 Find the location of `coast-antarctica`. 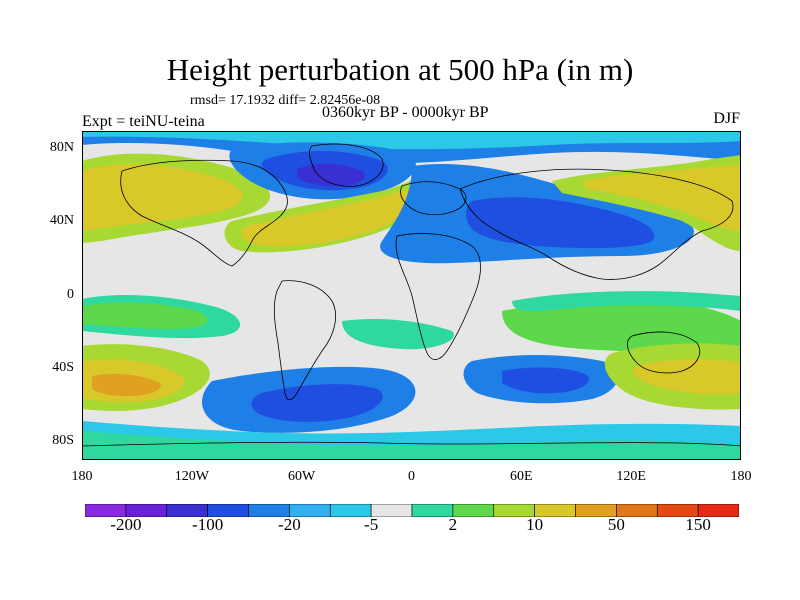

coast-antarctica is located at coordinates (411, 444).